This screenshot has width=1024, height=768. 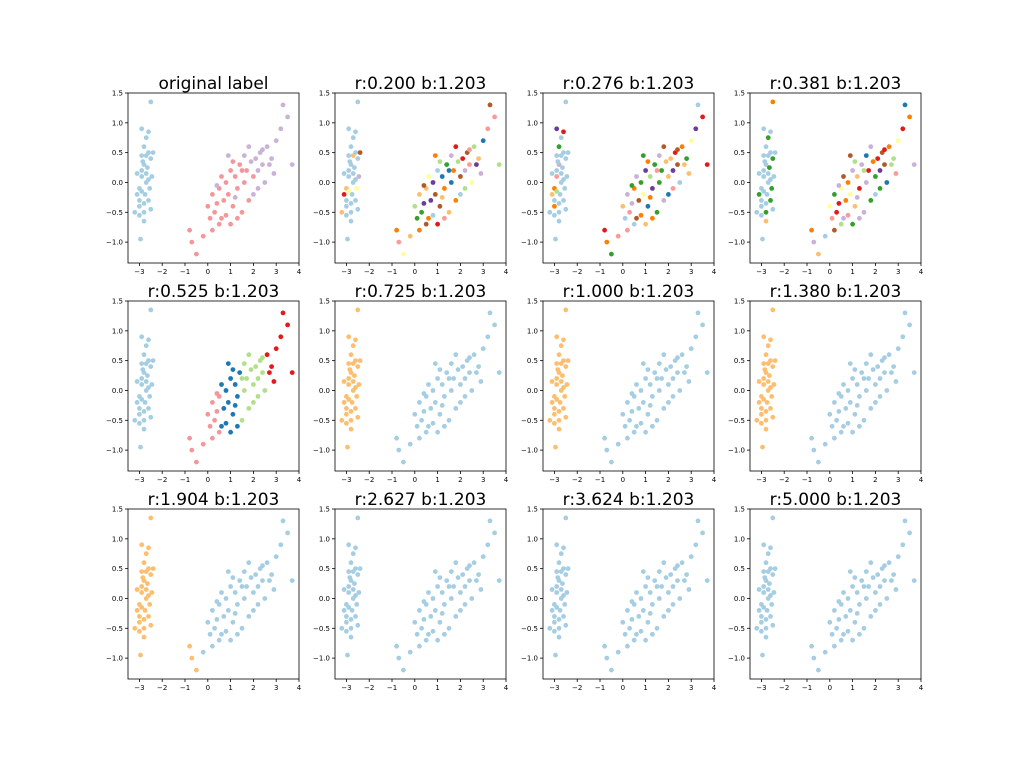 I want to click on x-tick-label: 1, so click(x=437, y=272).